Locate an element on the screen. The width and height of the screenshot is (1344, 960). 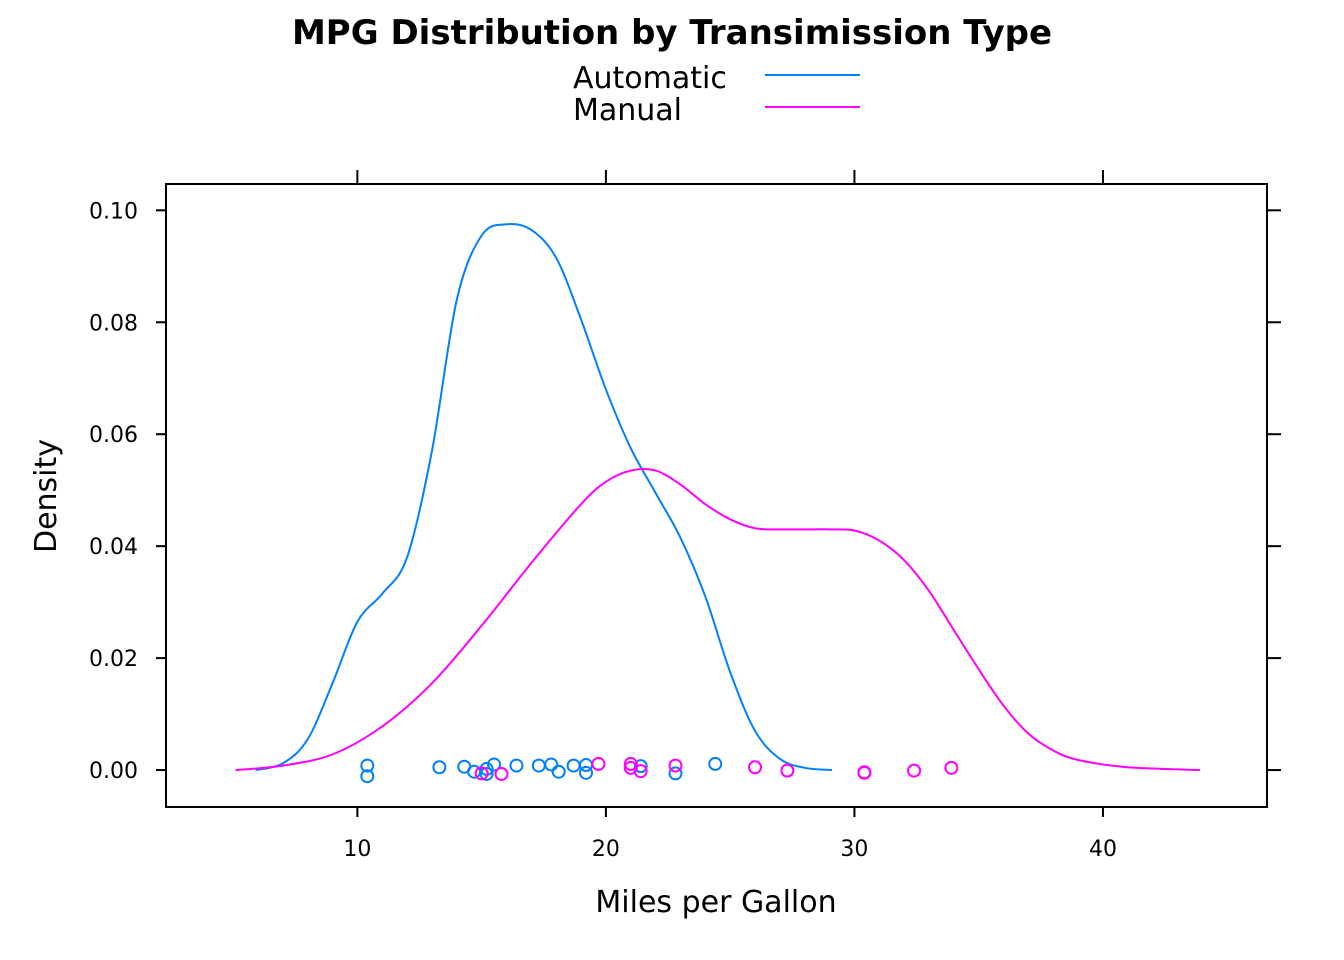
y-tick-label: 0.00 is located at coordinates (113, 771).